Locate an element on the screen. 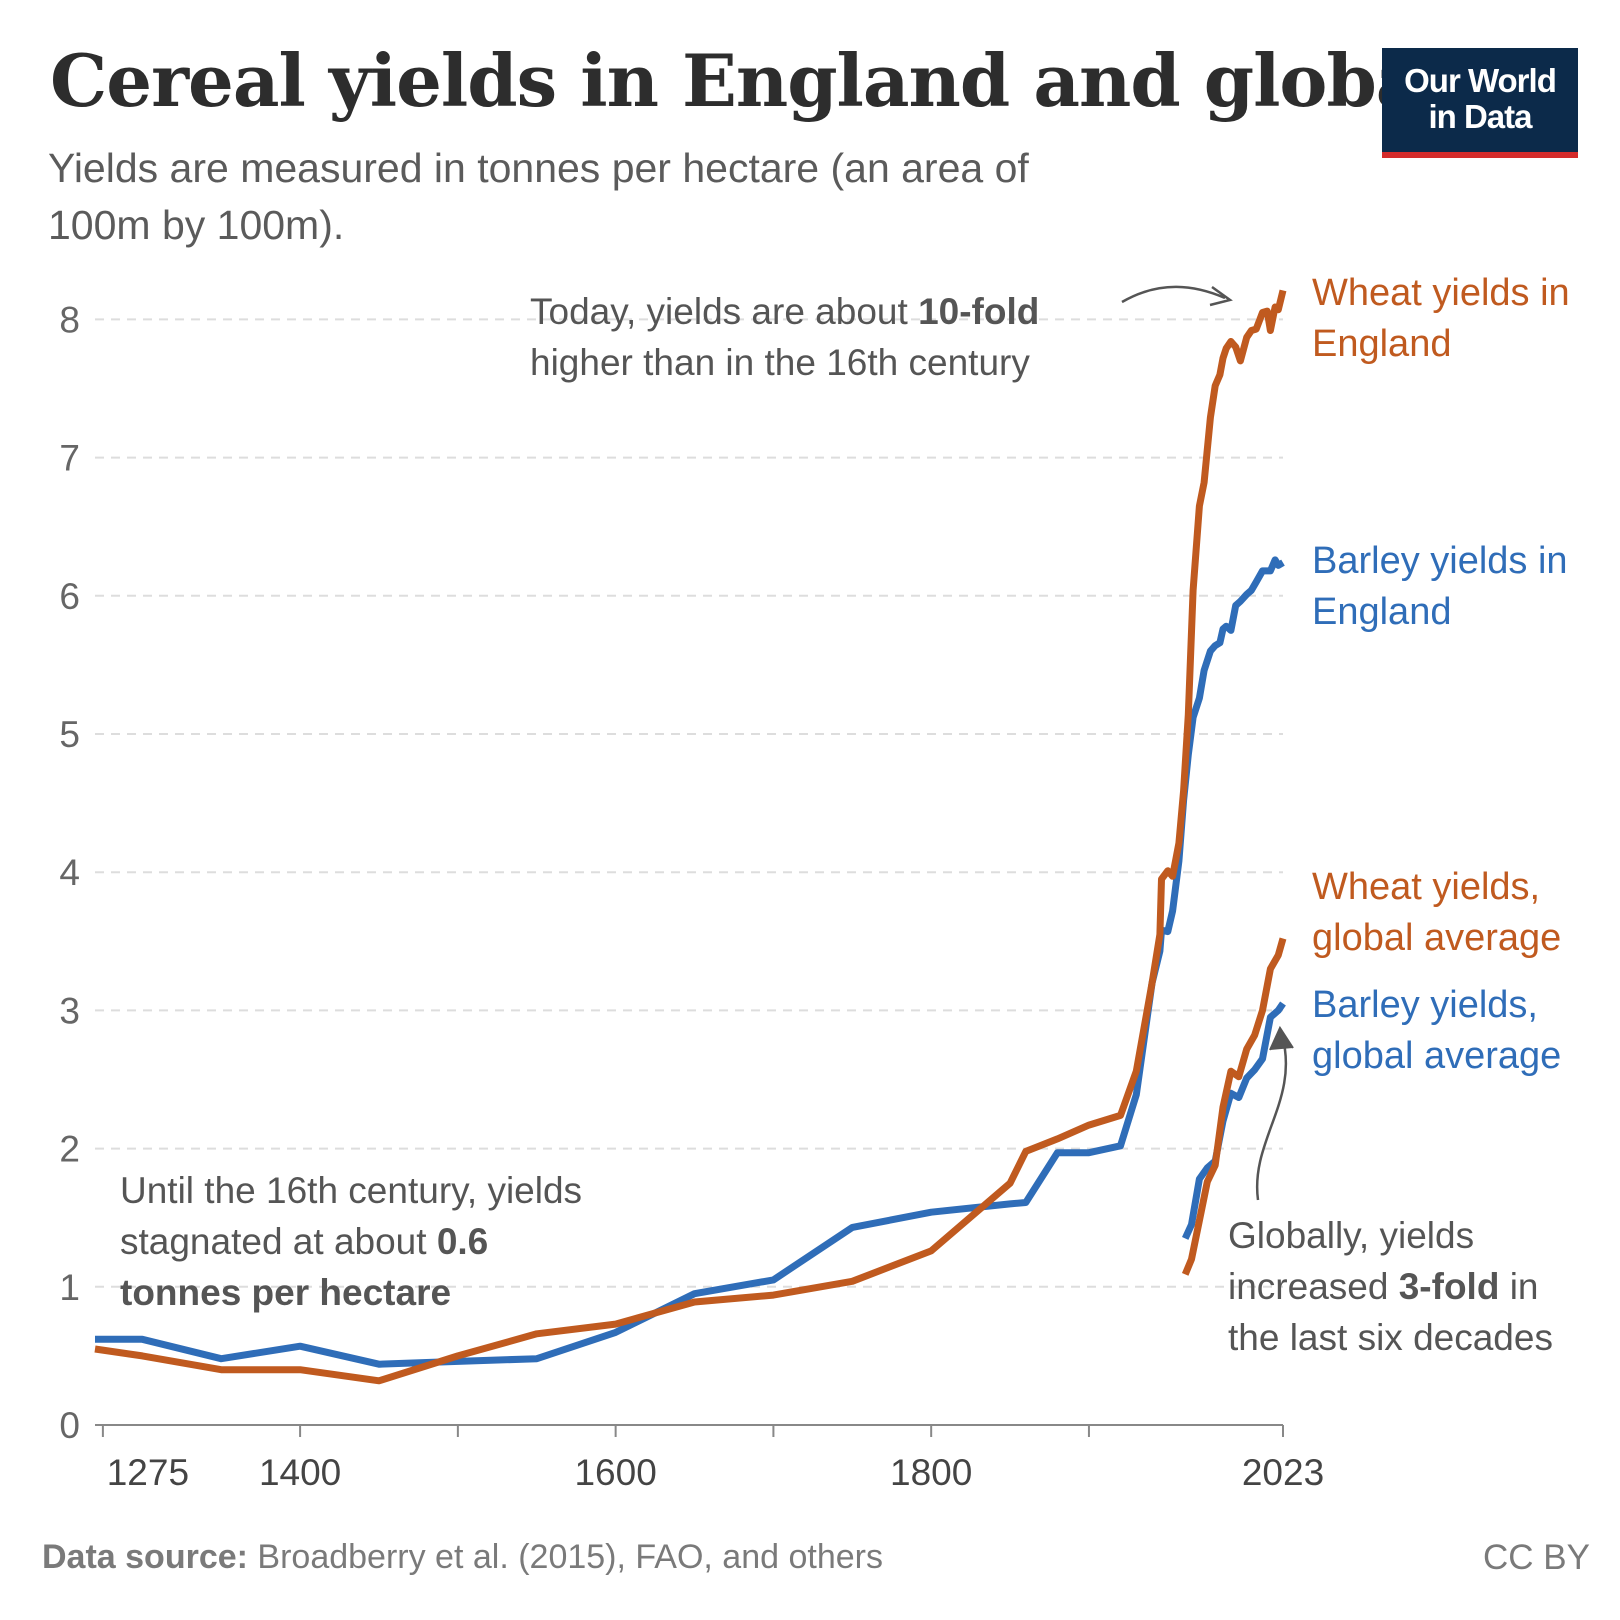 Image resolution: width=1620 pixels, height=1620 pixels. y-tick-label: 4 is located at coordinates (69, 872).